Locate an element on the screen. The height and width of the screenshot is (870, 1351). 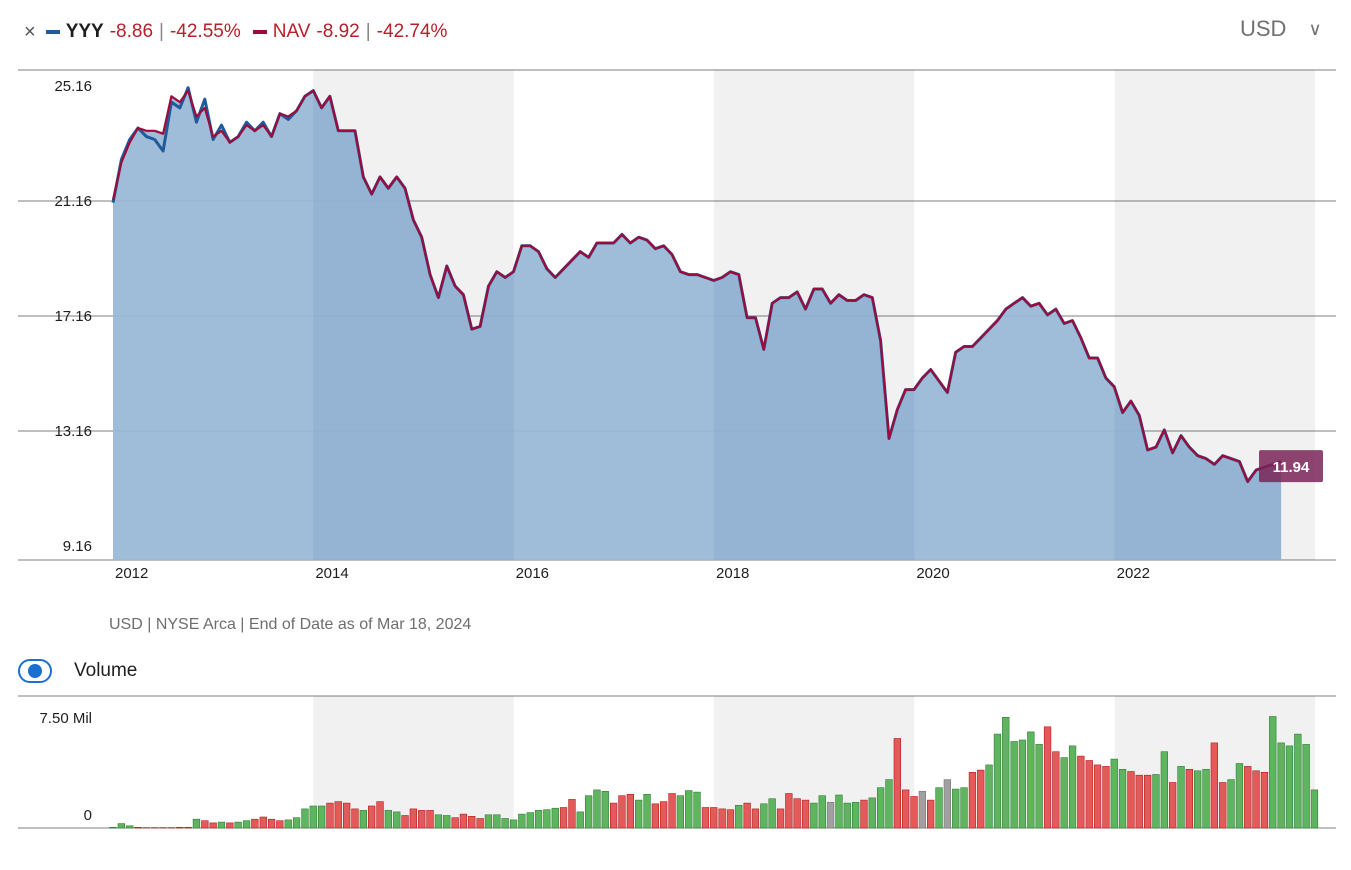
price-y-tick-label: 13.16 is located at coordinates (73, 431).